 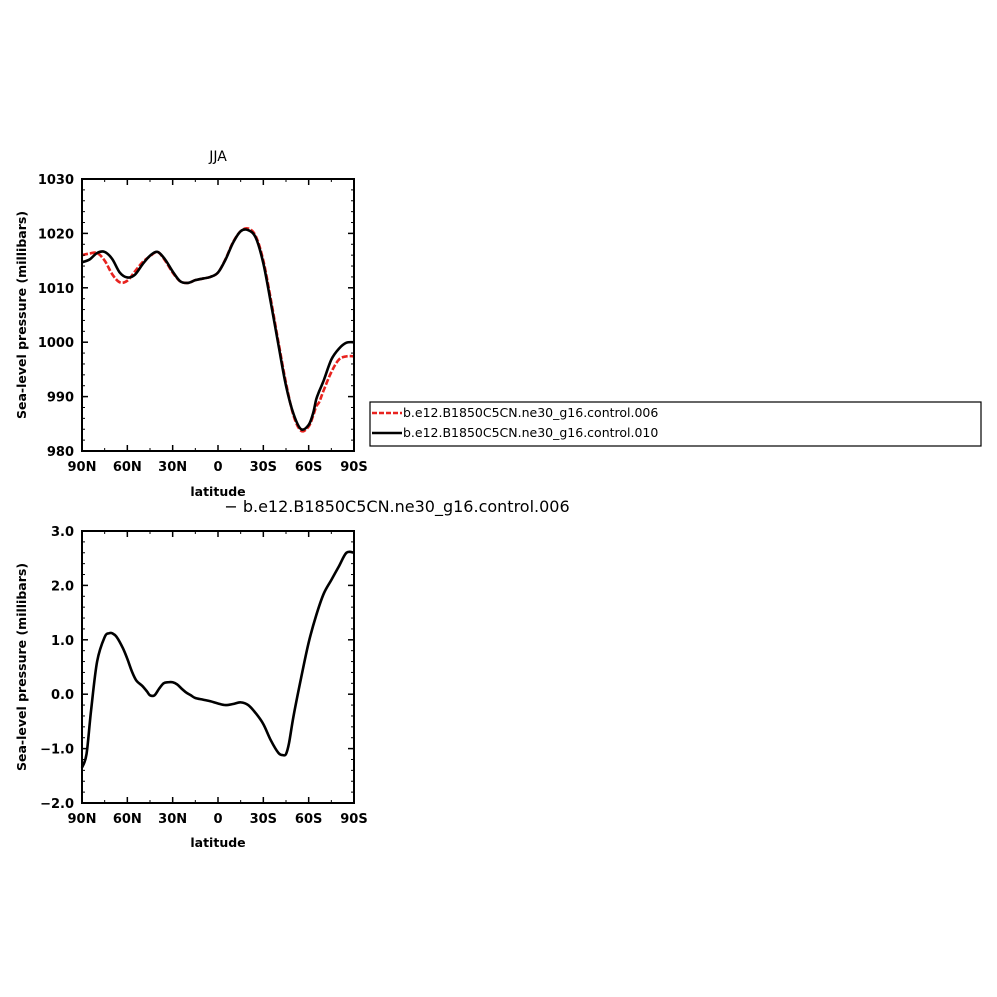 What do you see at coordinates (308, 819) in the screenshot?
I see `bottom-x-tick-label: 60S` at bounding box center [308, 819].